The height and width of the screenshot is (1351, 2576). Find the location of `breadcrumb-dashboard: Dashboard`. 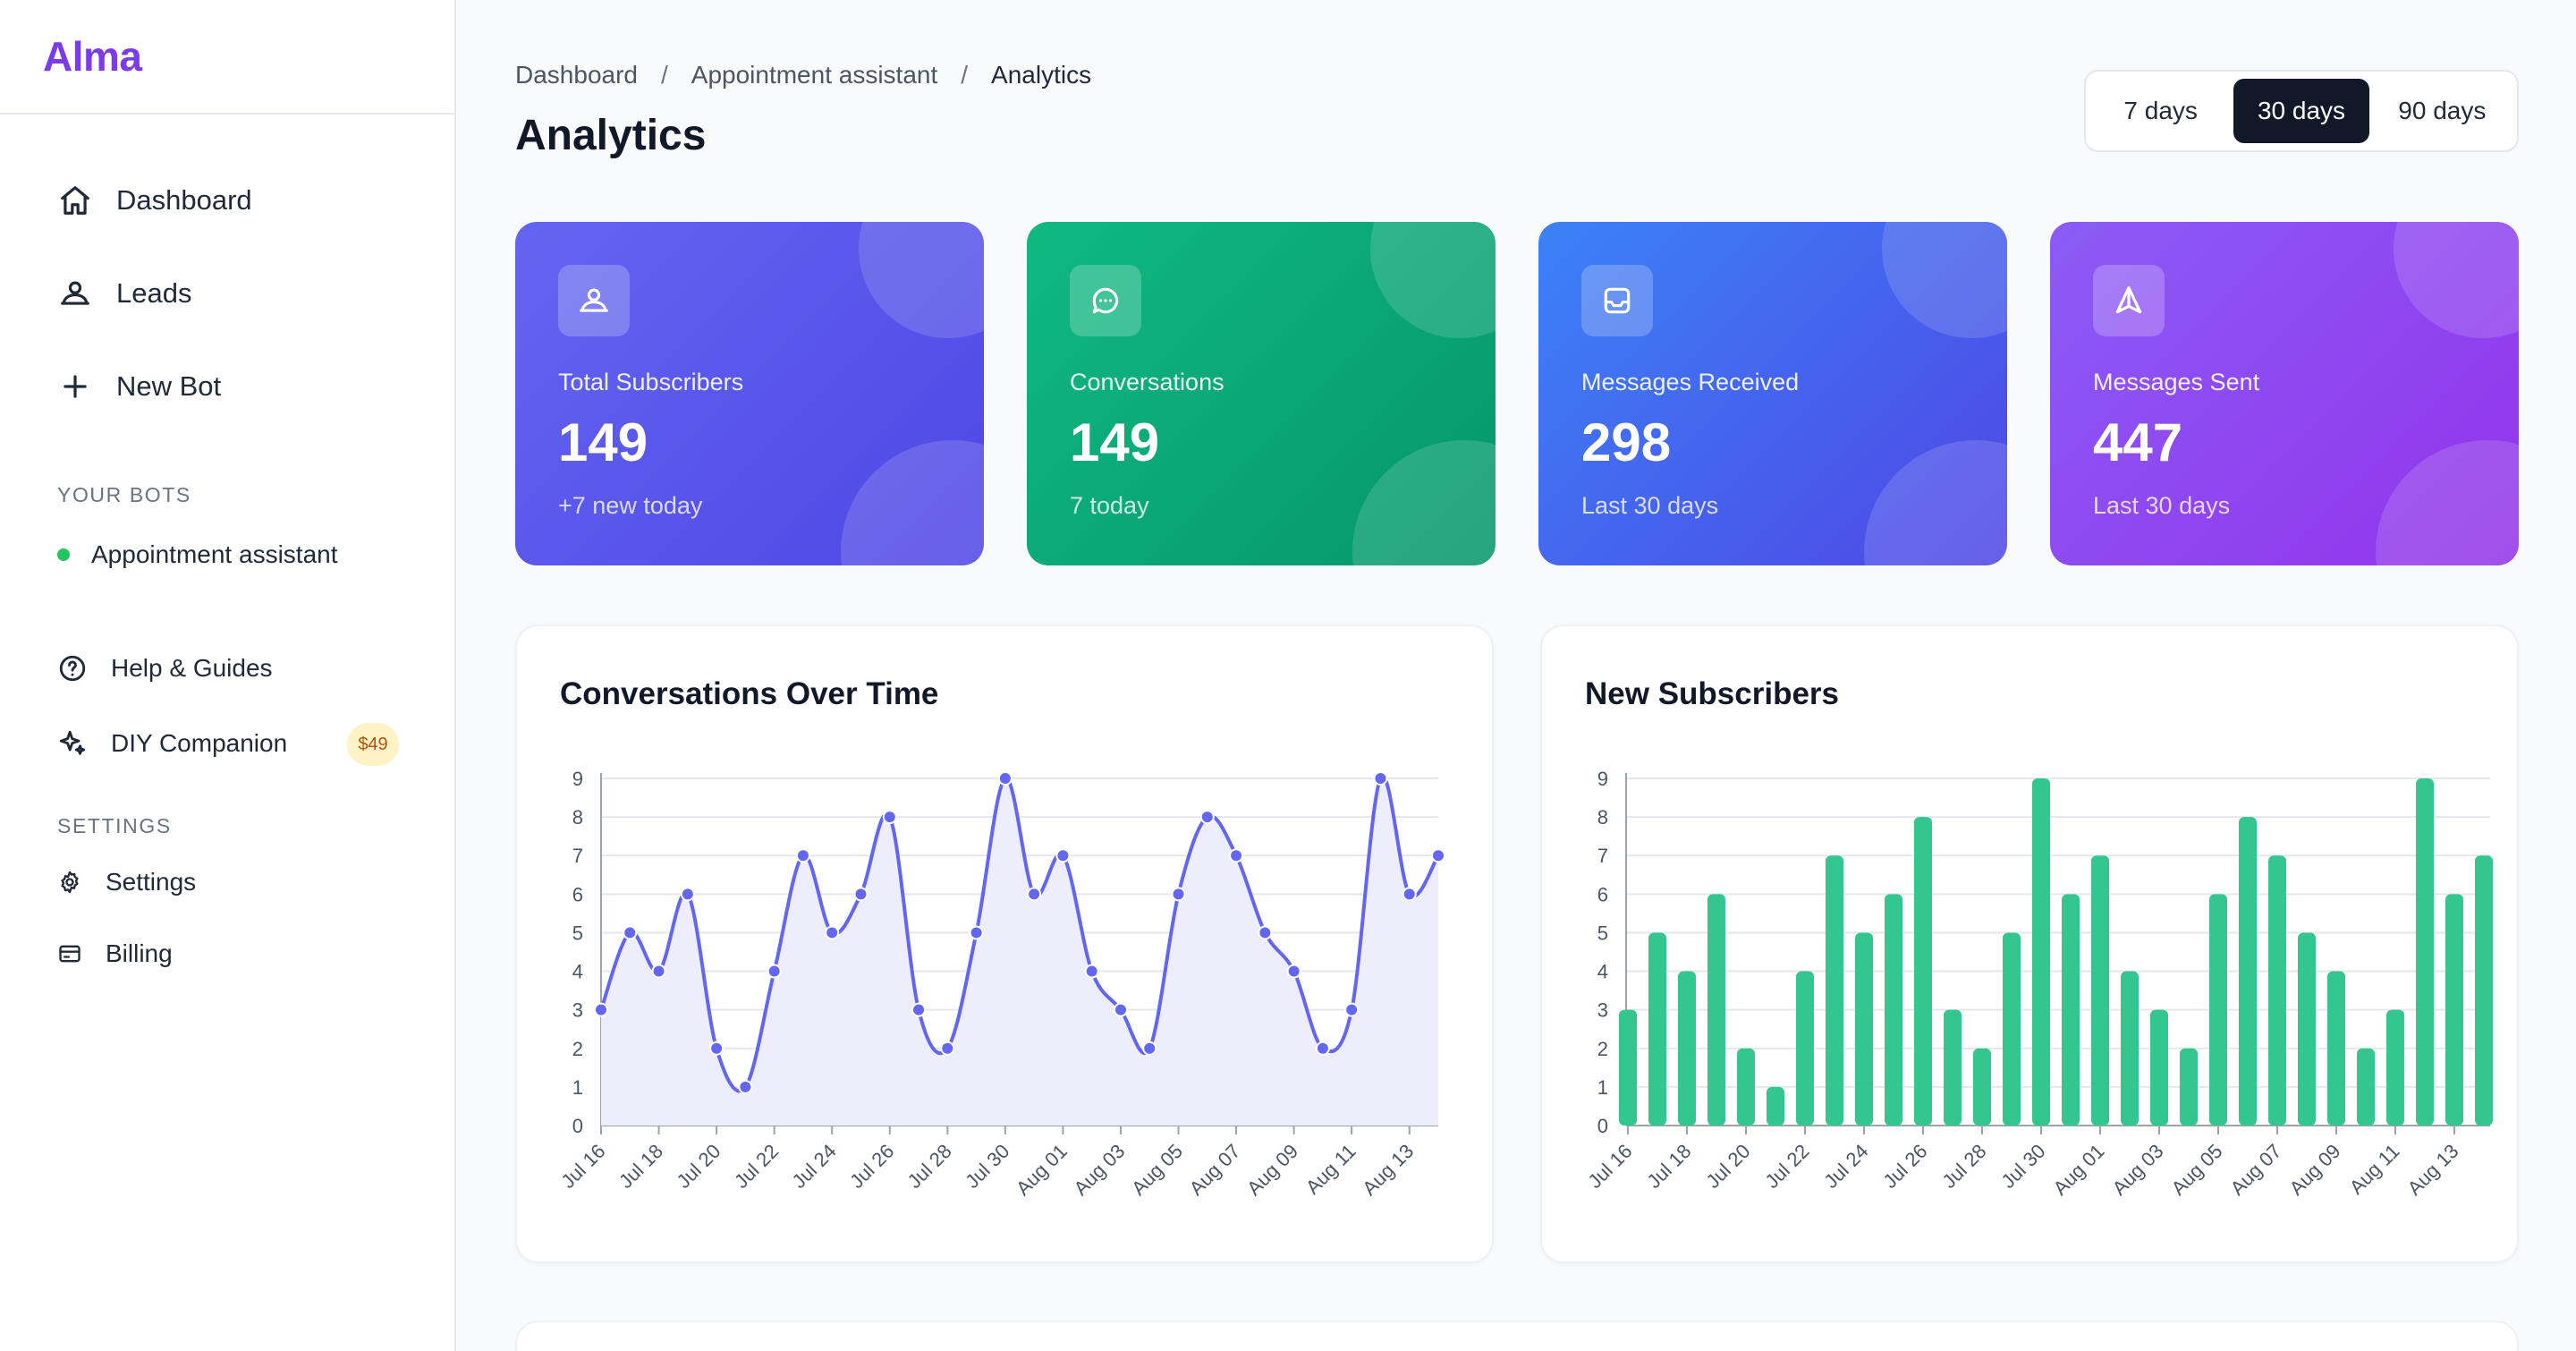

breadcrumb-dashboard: Dashboard is located at coordinates (576, 75).